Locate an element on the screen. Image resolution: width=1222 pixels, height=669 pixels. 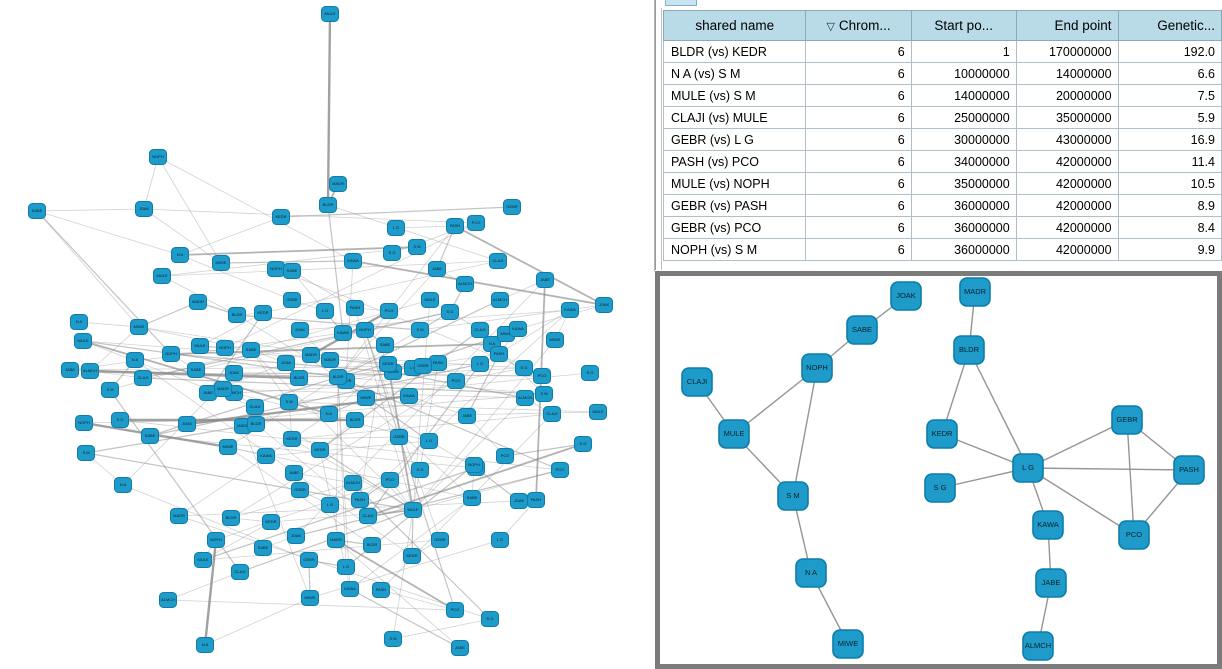
column-header-end-point: End point is located at coordinates (1067, 25).